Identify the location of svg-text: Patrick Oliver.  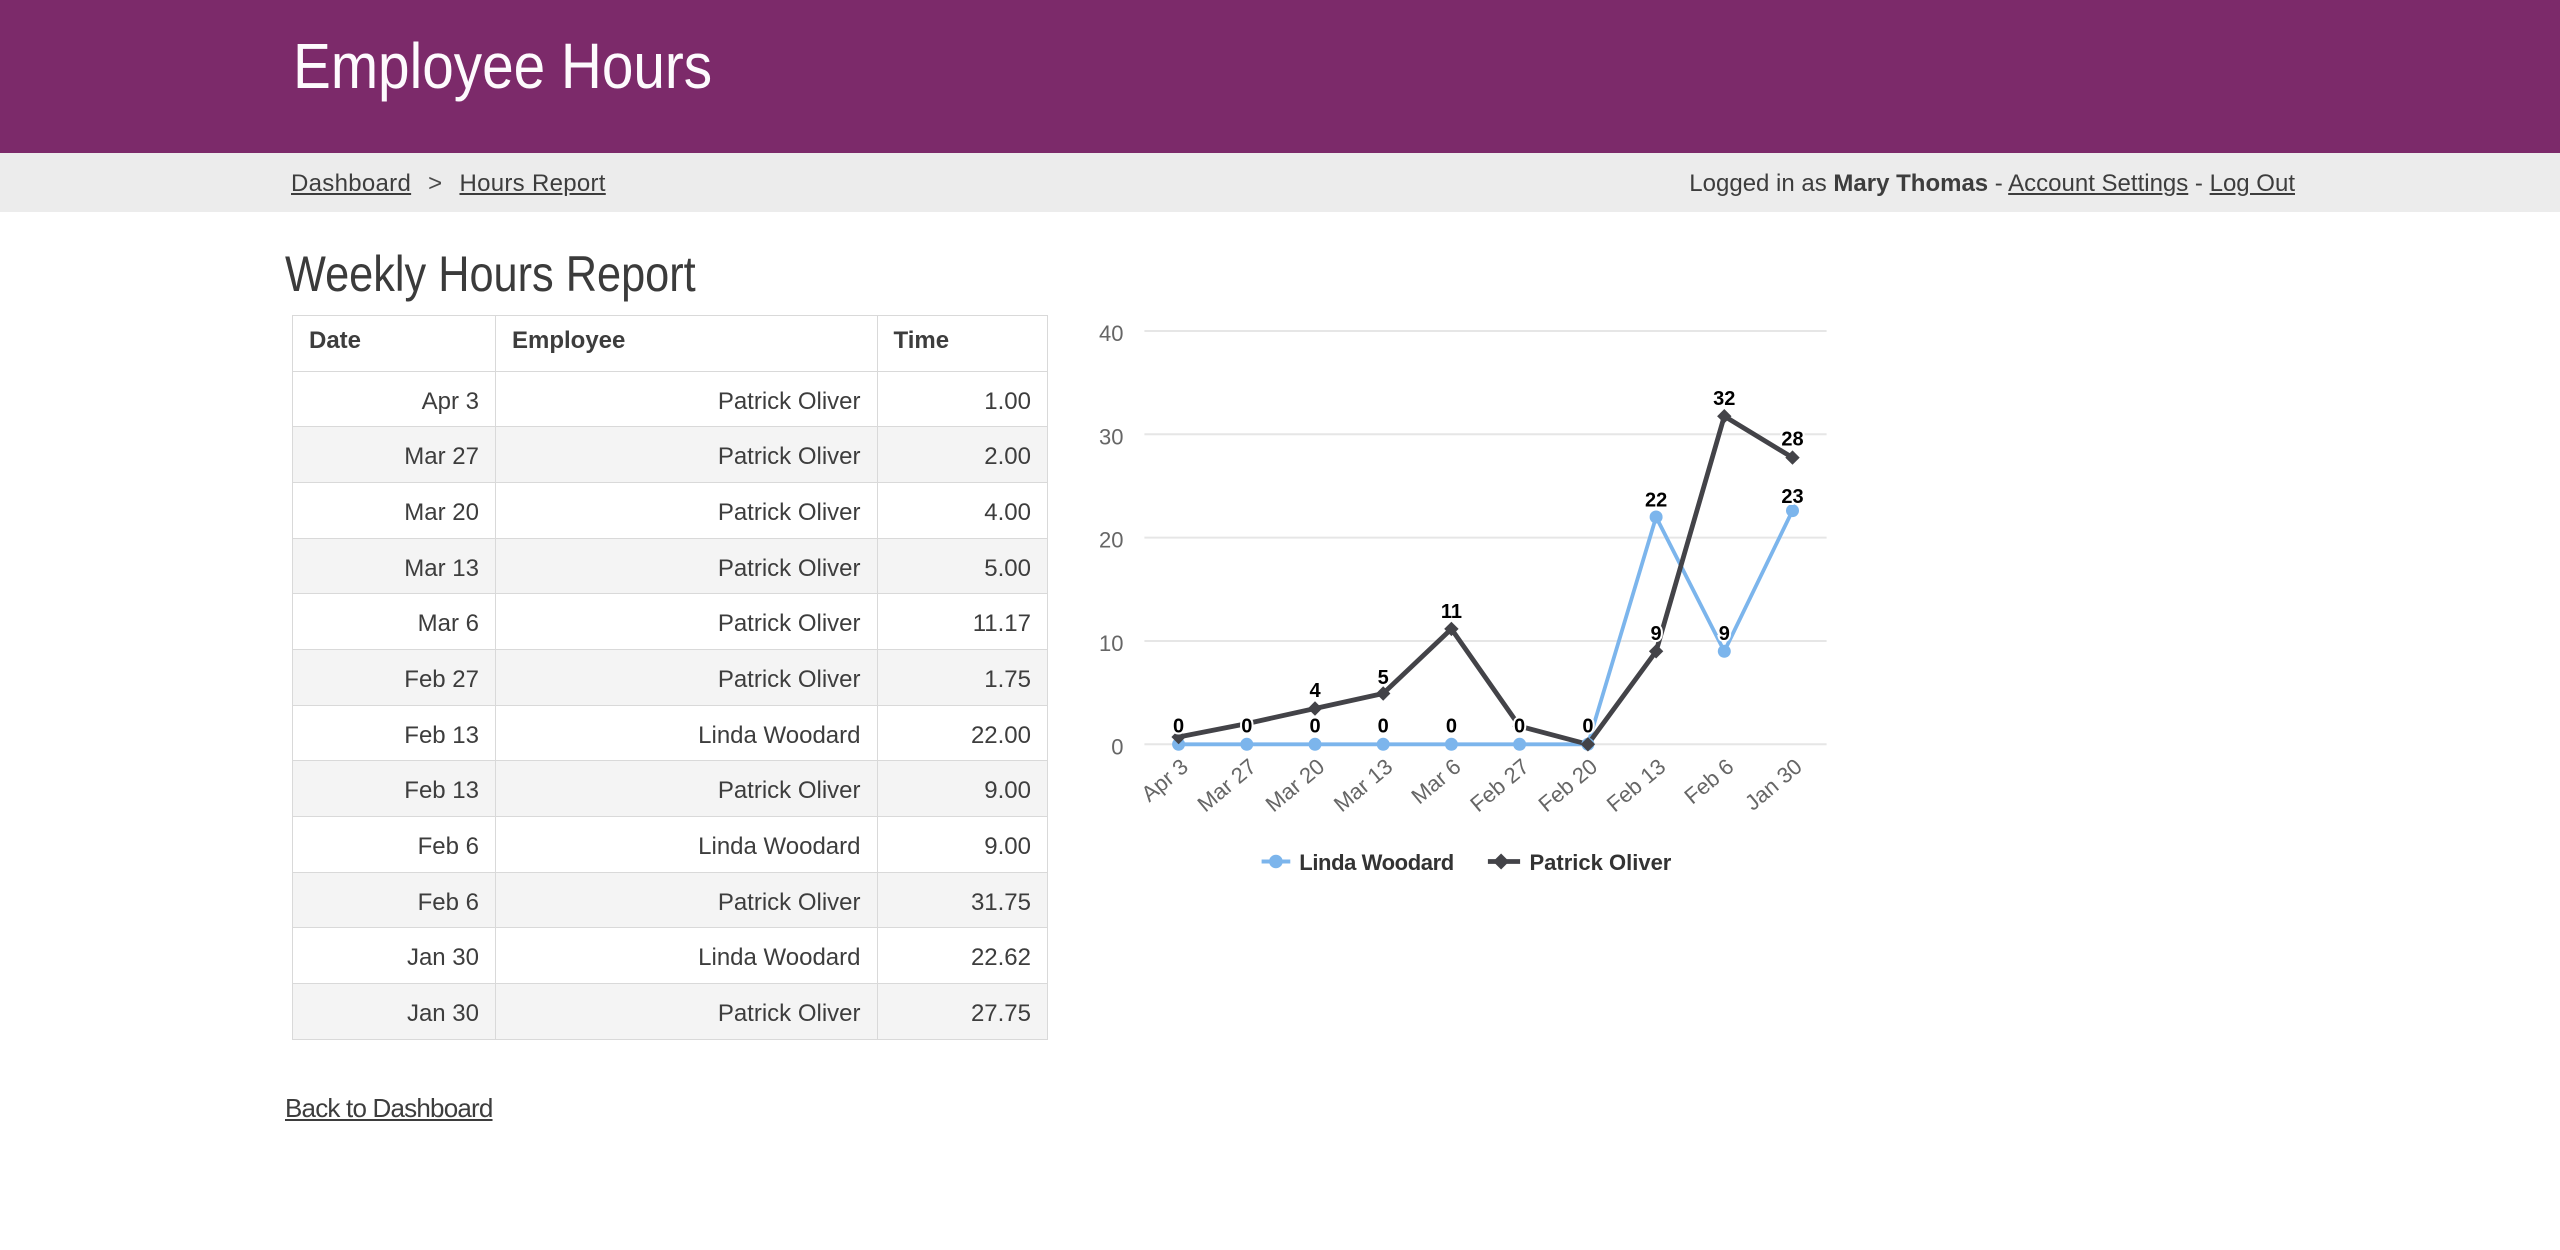
(1601, 862).